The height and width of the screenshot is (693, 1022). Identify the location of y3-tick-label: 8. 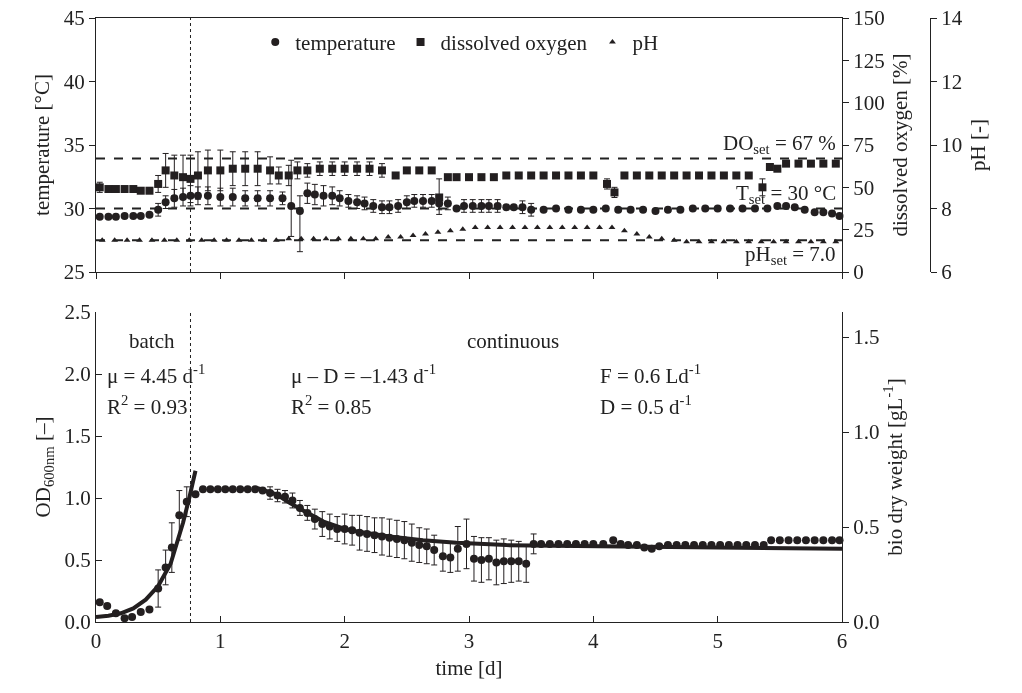
(946, 208).